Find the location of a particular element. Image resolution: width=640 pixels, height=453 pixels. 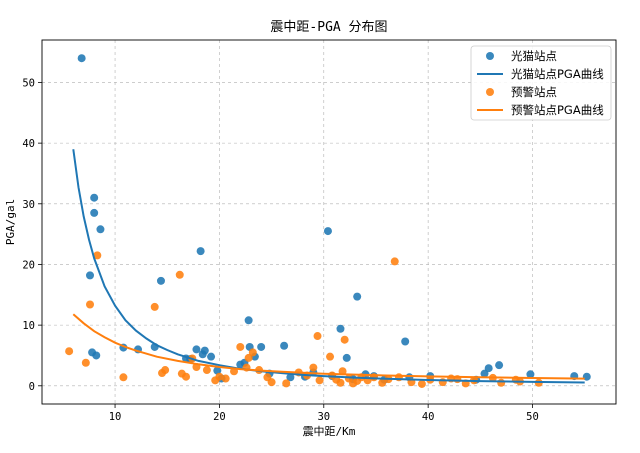

legend-label: 预警站点 is located at coordinates (534, 92).